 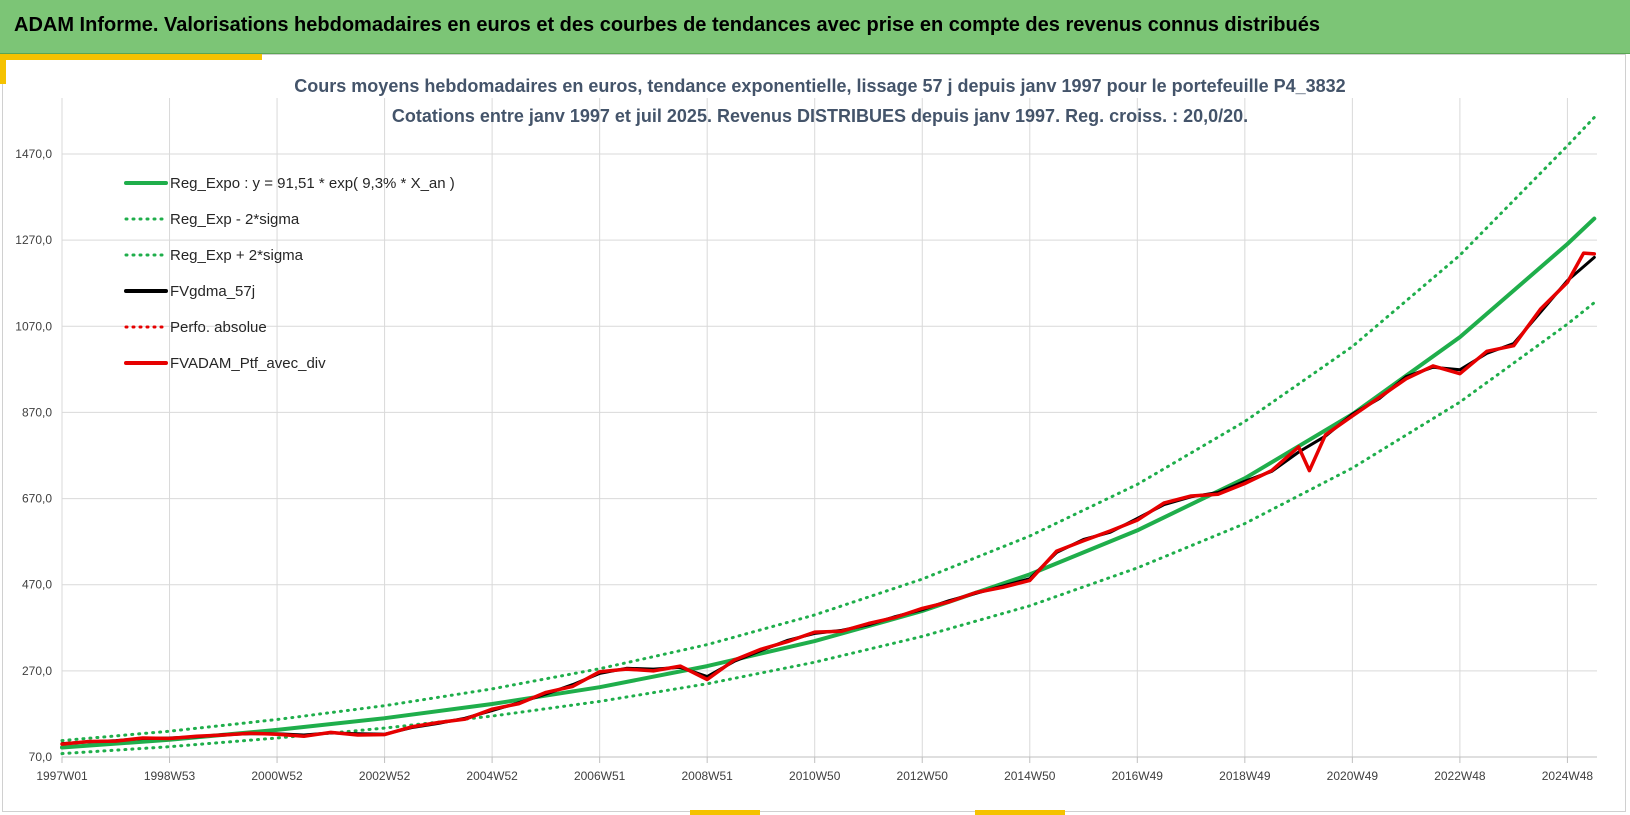 I want to click on accent-bar-left, so click(x=3, y=69).